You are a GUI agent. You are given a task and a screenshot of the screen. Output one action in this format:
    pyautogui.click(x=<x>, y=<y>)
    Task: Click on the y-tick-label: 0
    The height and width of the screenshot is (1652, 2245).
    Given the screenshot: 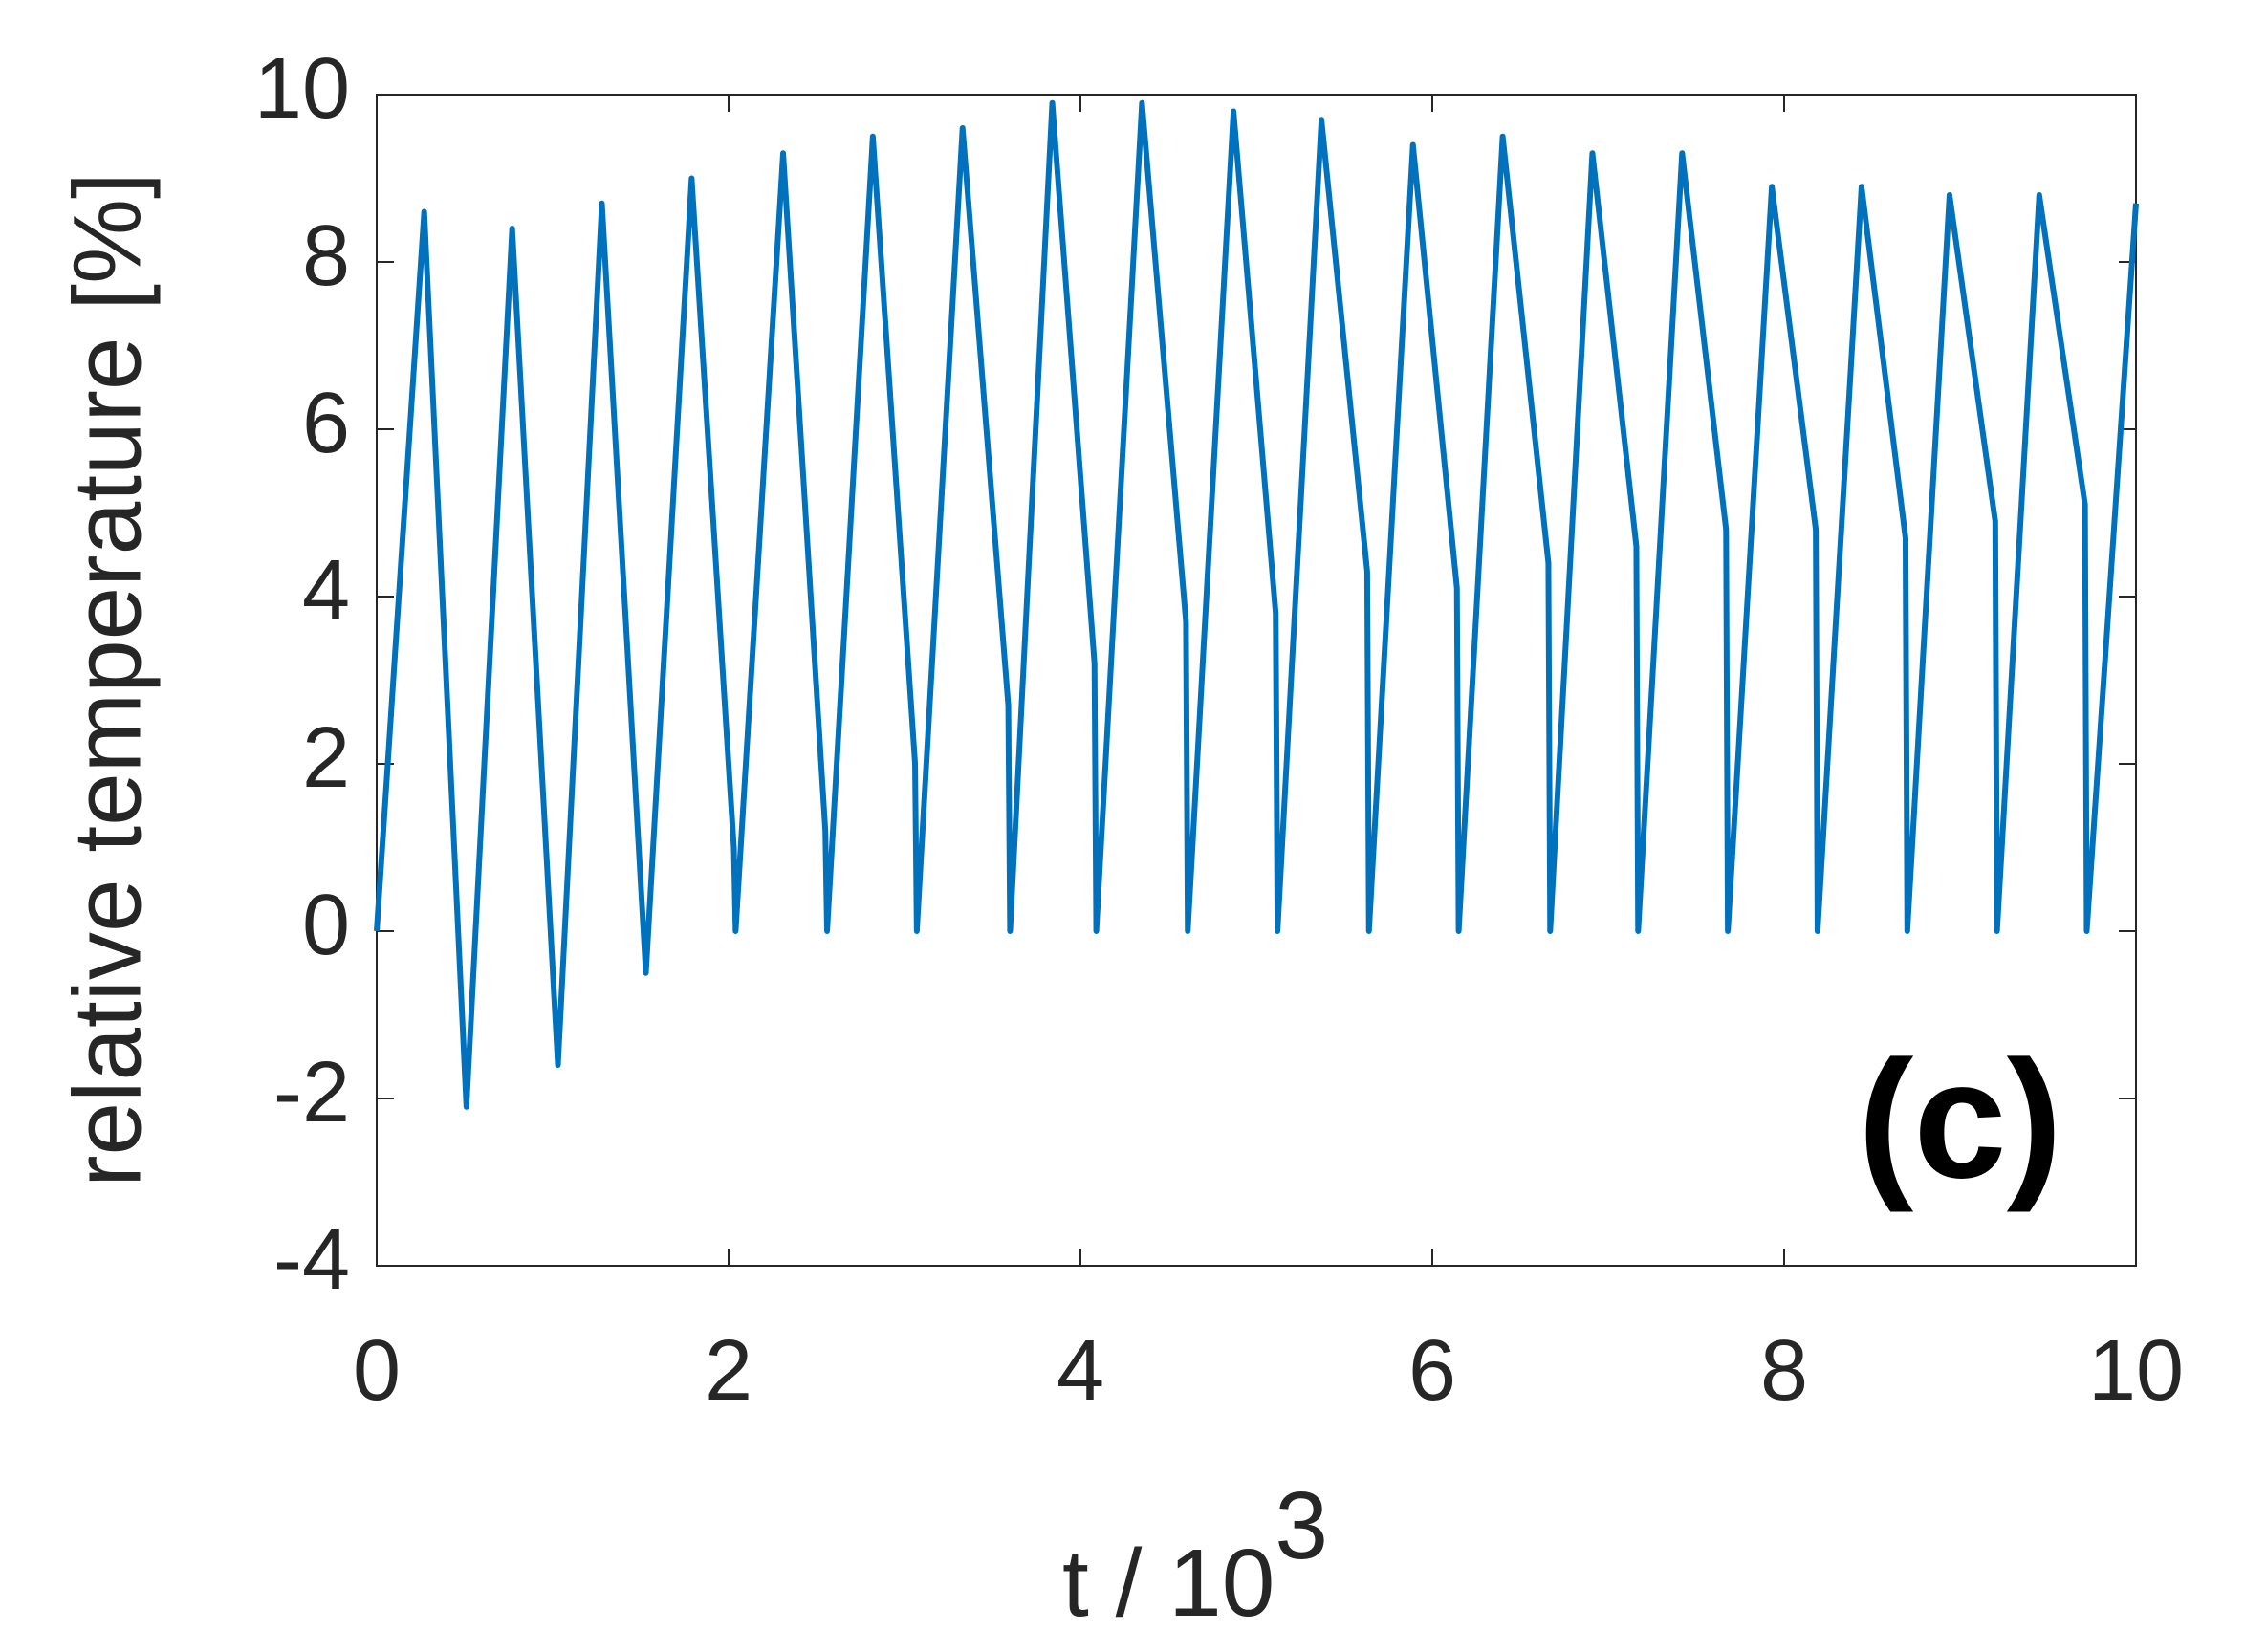 What is the action you would take?
    pyautogui.click(x=326, y=925)
    